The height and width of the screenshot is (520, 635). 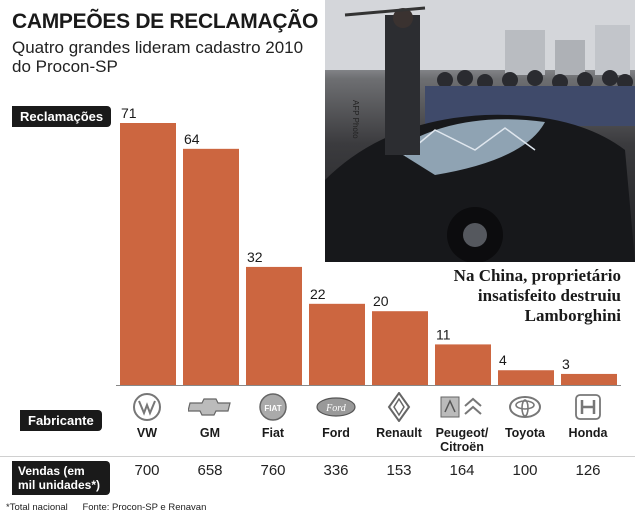 What do you see at coordinates (61, 478) in the screenshot?
I see `sales-label: Vendas (em mil unidades*)` at bounding box center [61, 478].